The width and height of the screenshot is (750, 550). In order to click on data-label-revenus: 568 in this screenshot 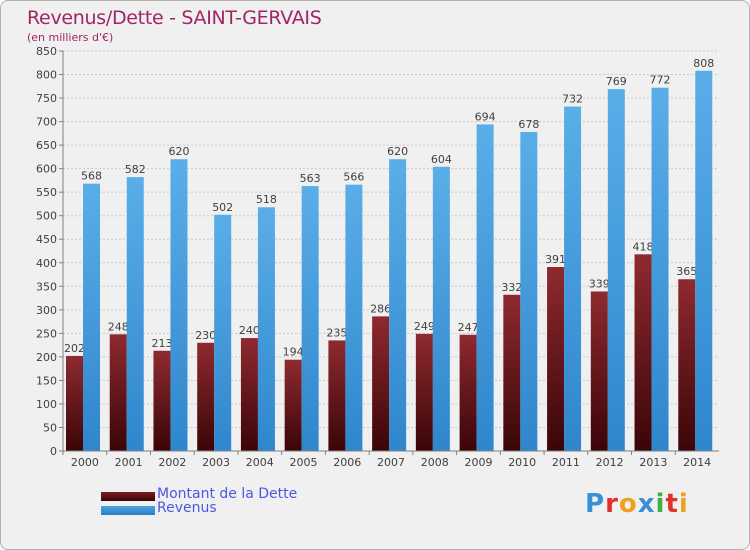, I will do `click(91, 176)`.